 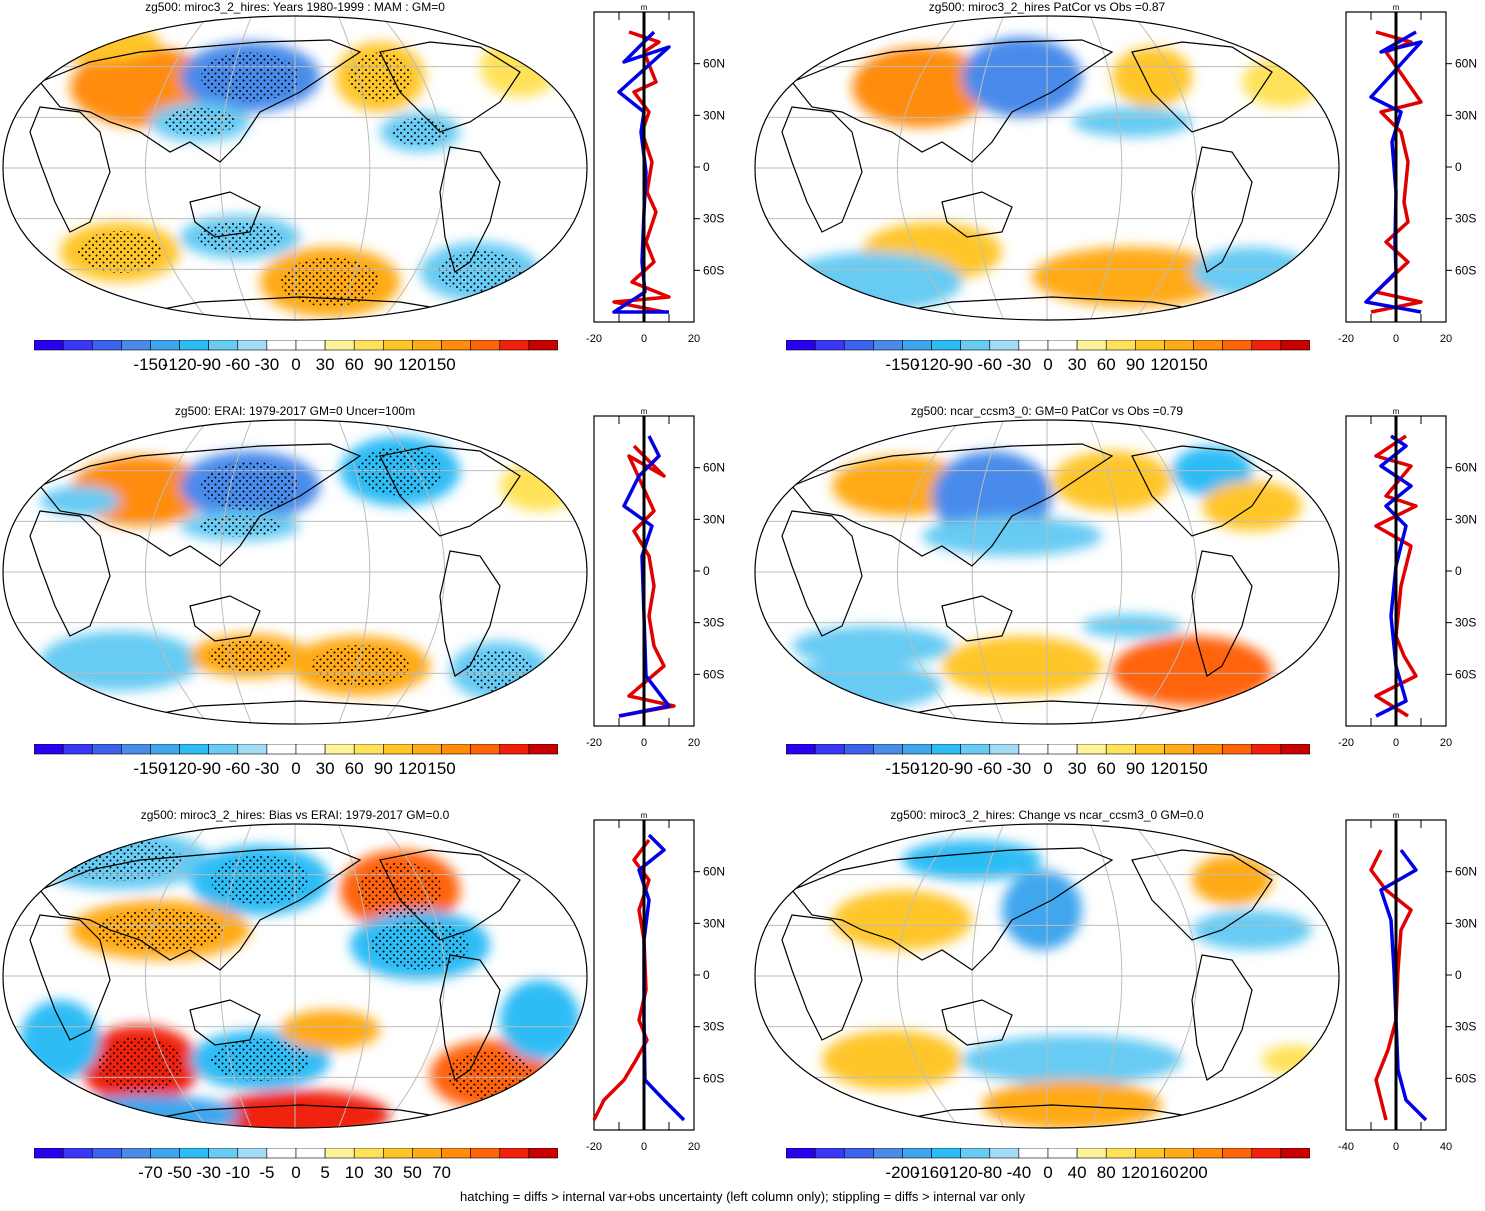 What do you see at coordinates (1396, 411) in the screenshot?
I see `units-label: m` at bounding box center [1396, 411].